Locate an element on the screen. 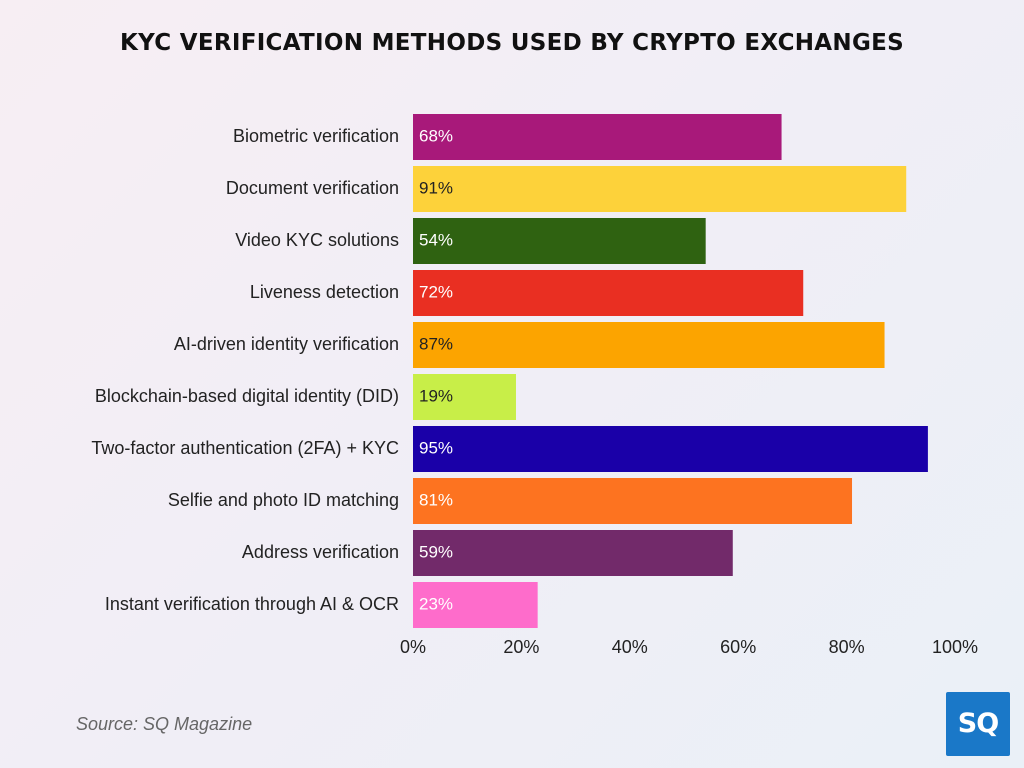  category-label: Biometric verification is located at coordinates (316, 136).